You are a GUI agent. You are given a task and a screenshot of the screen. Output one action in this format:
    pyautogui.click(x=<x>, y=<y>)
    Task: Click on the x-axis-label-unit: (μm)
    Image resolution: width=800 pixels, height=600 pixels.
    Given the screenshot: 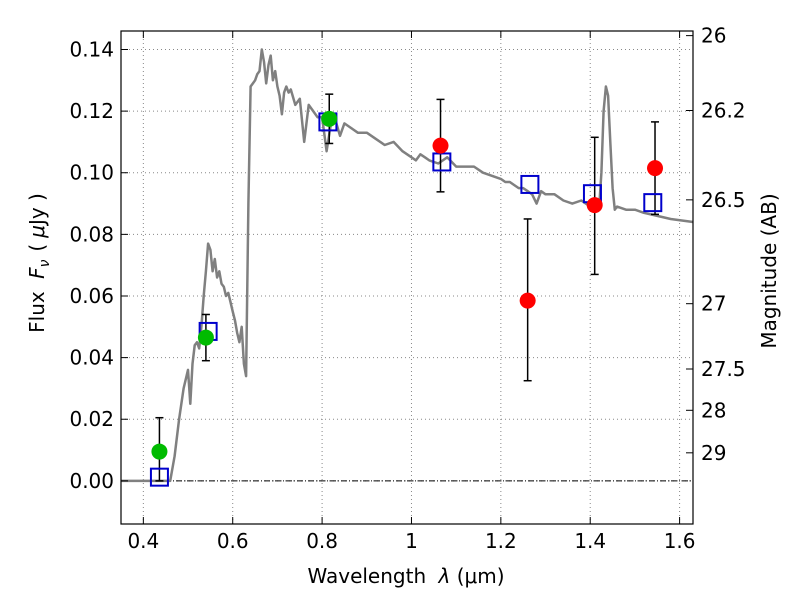 What is the action you would take?
    pyautogui.click(x=481, y=576)
    